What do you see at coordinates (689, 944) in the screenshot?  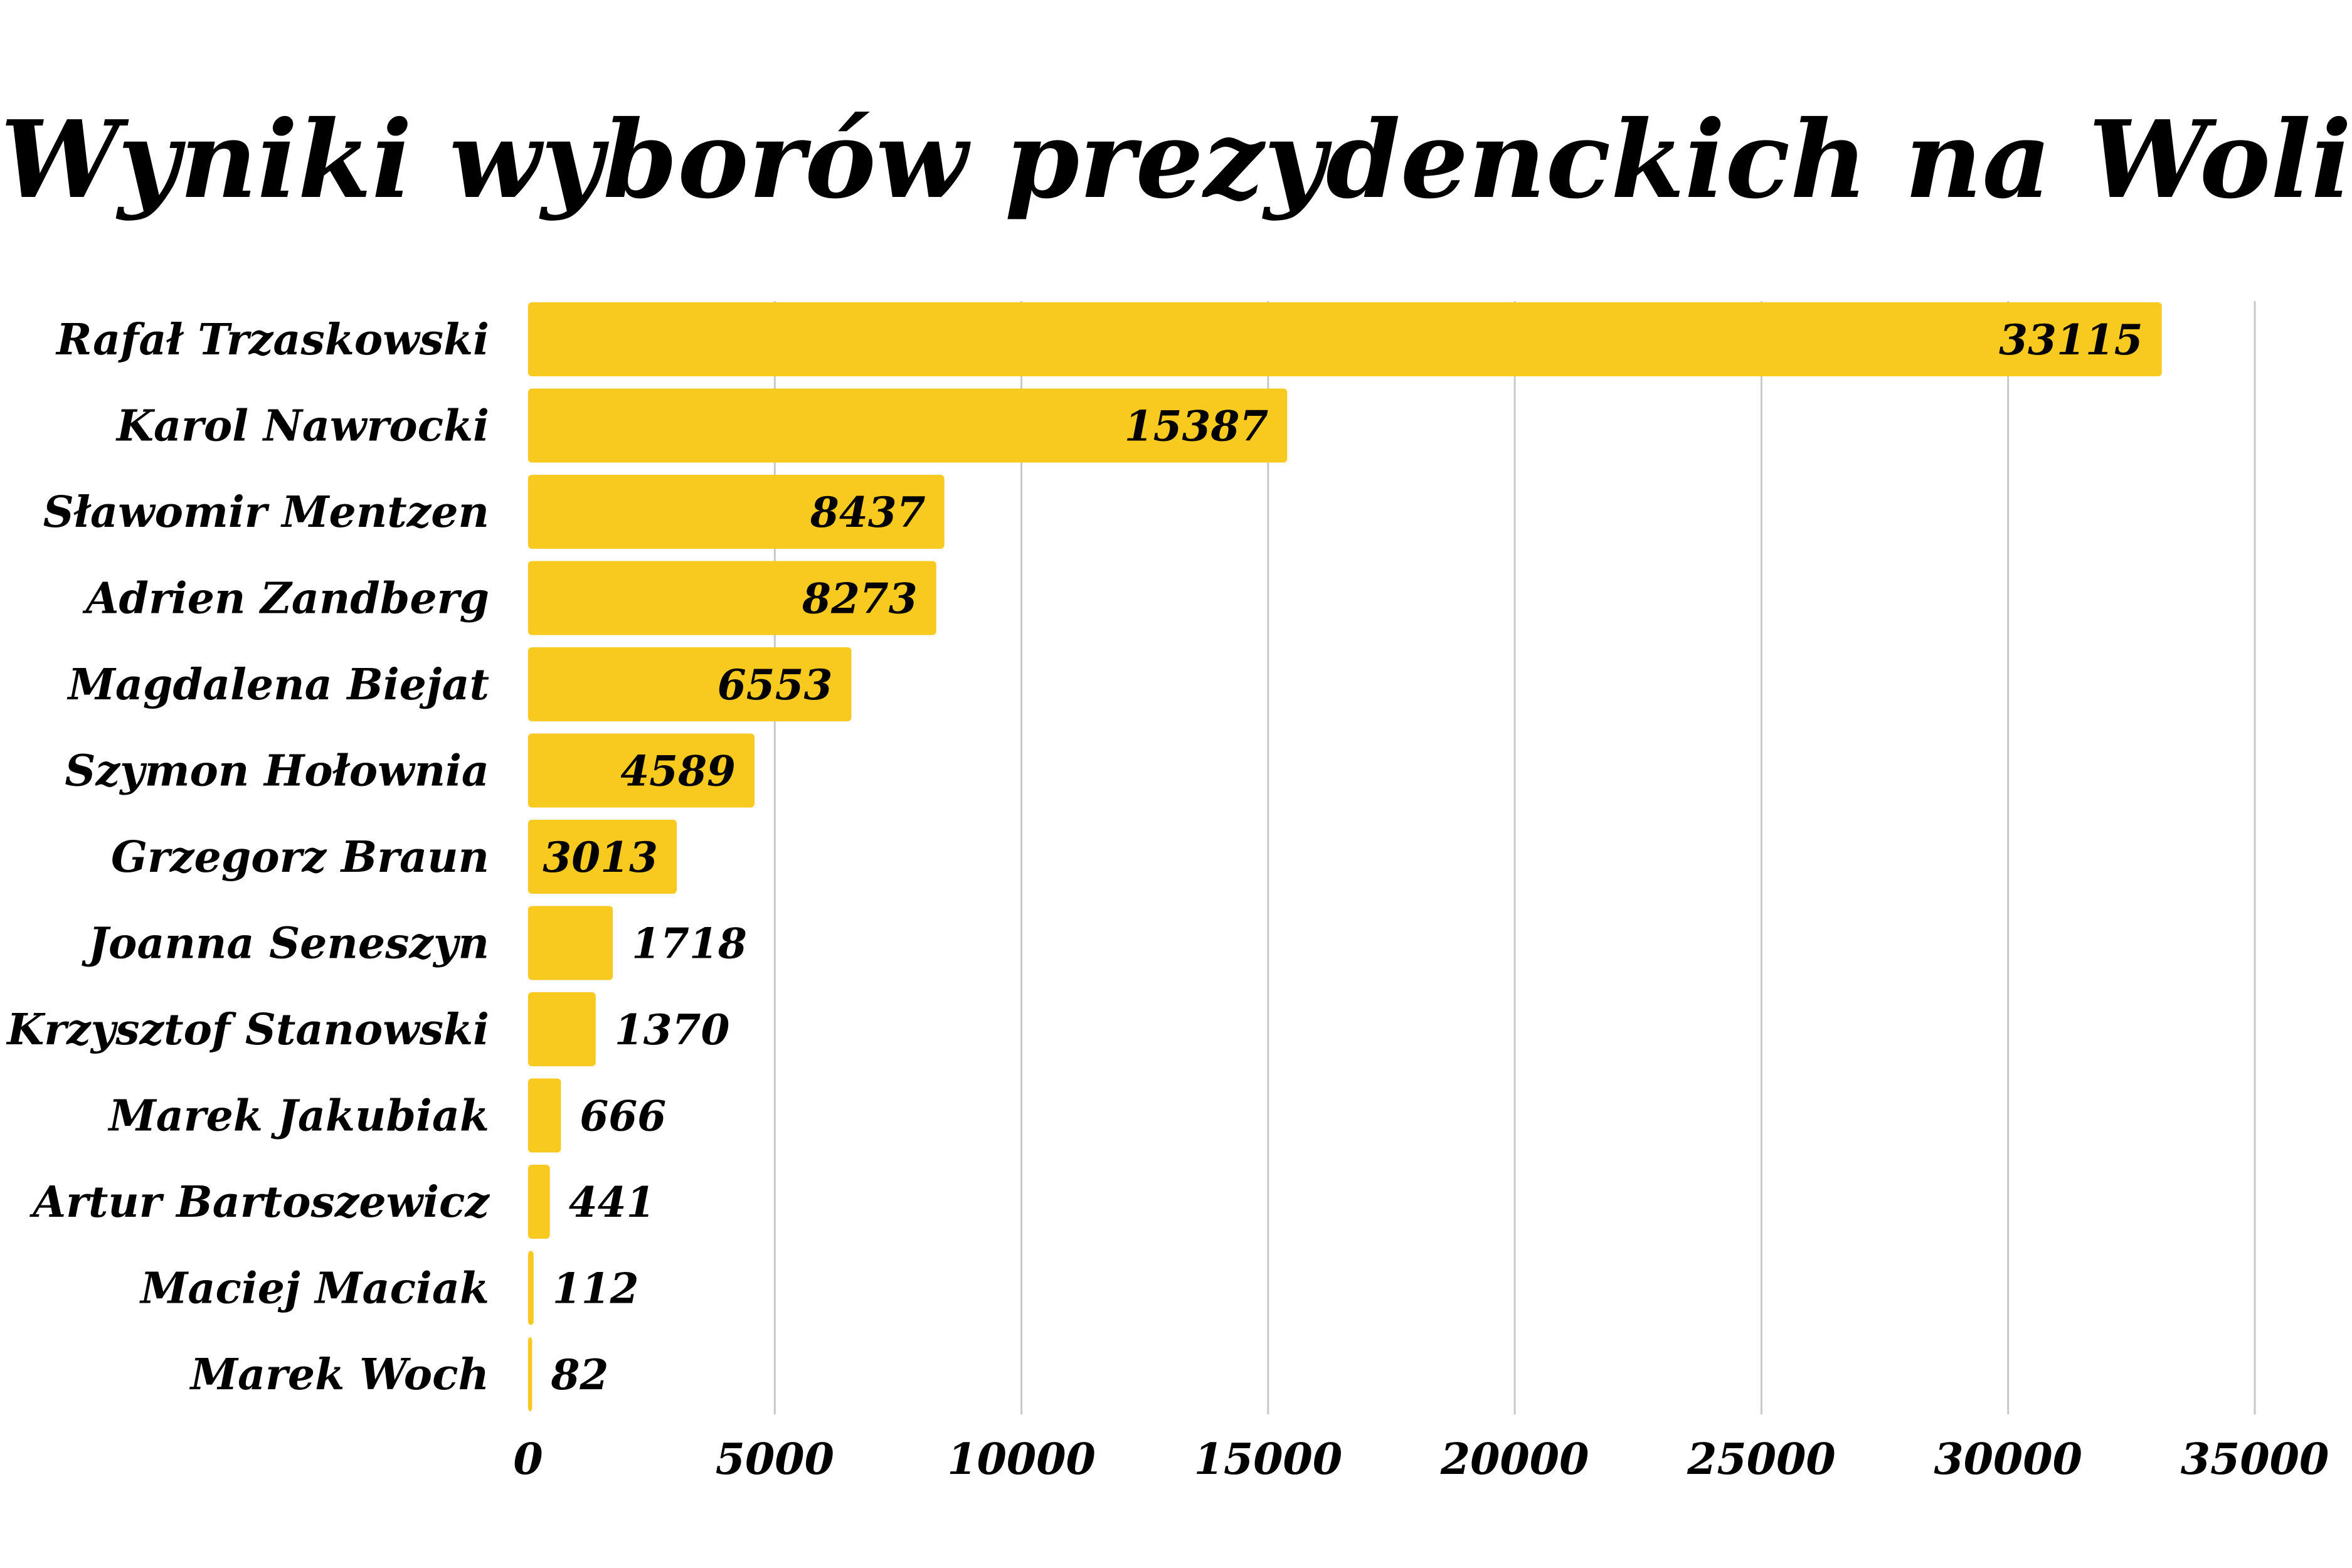 I see `value-label: 1718` at bounding box center [689, 944].